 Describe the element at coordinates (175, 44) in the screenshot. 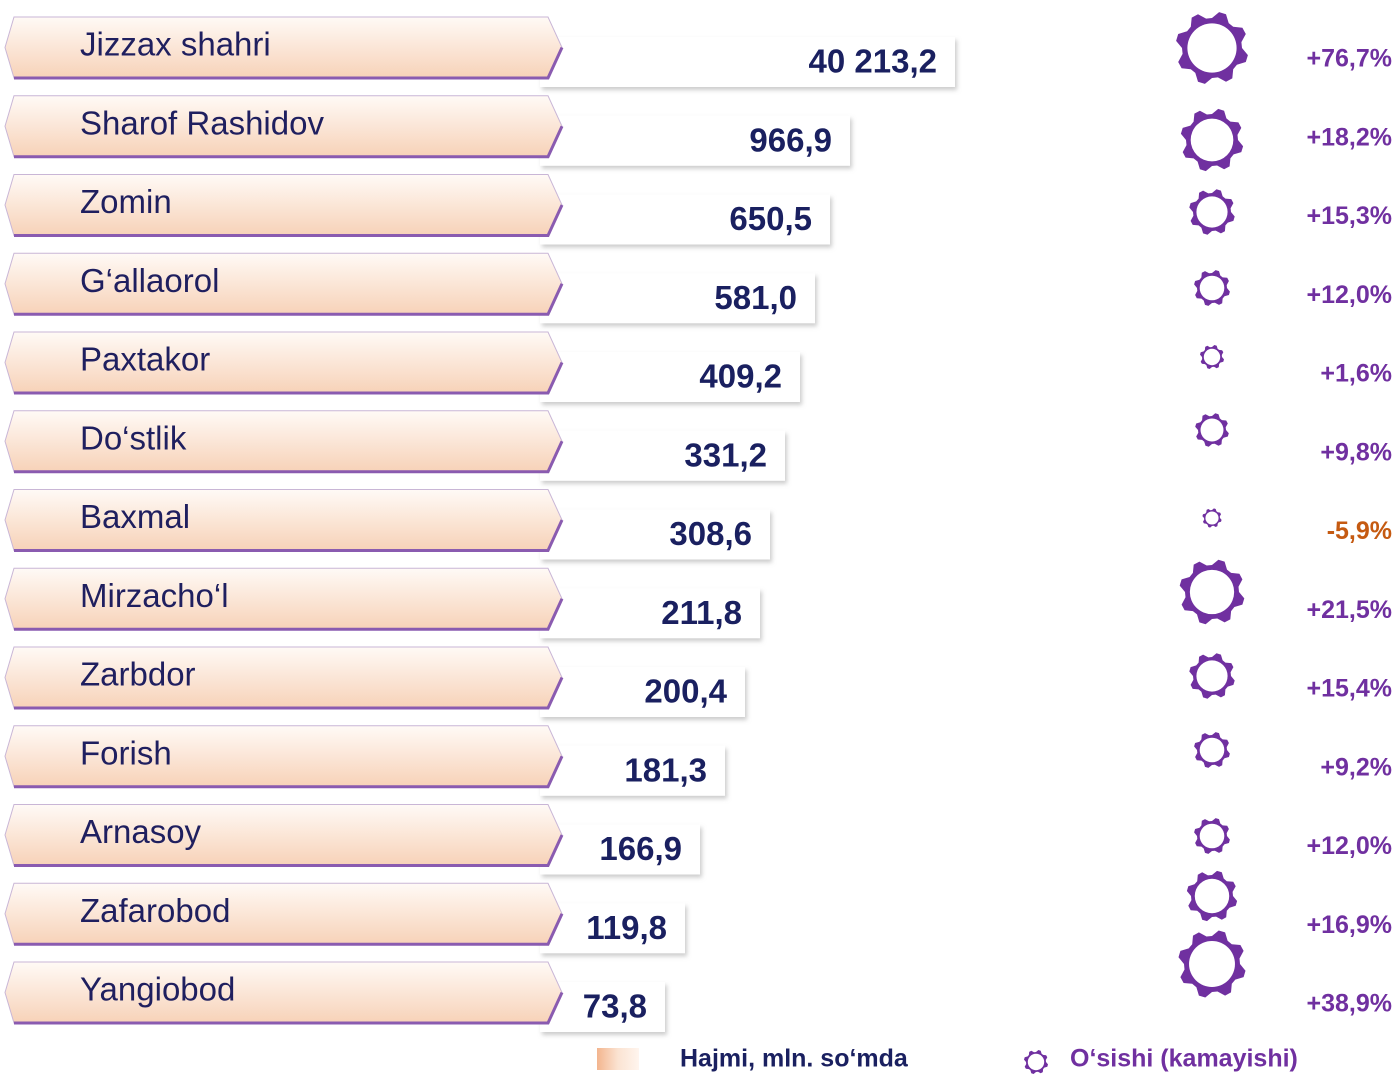

I see `region-name: Jizzax shahri` at that location.